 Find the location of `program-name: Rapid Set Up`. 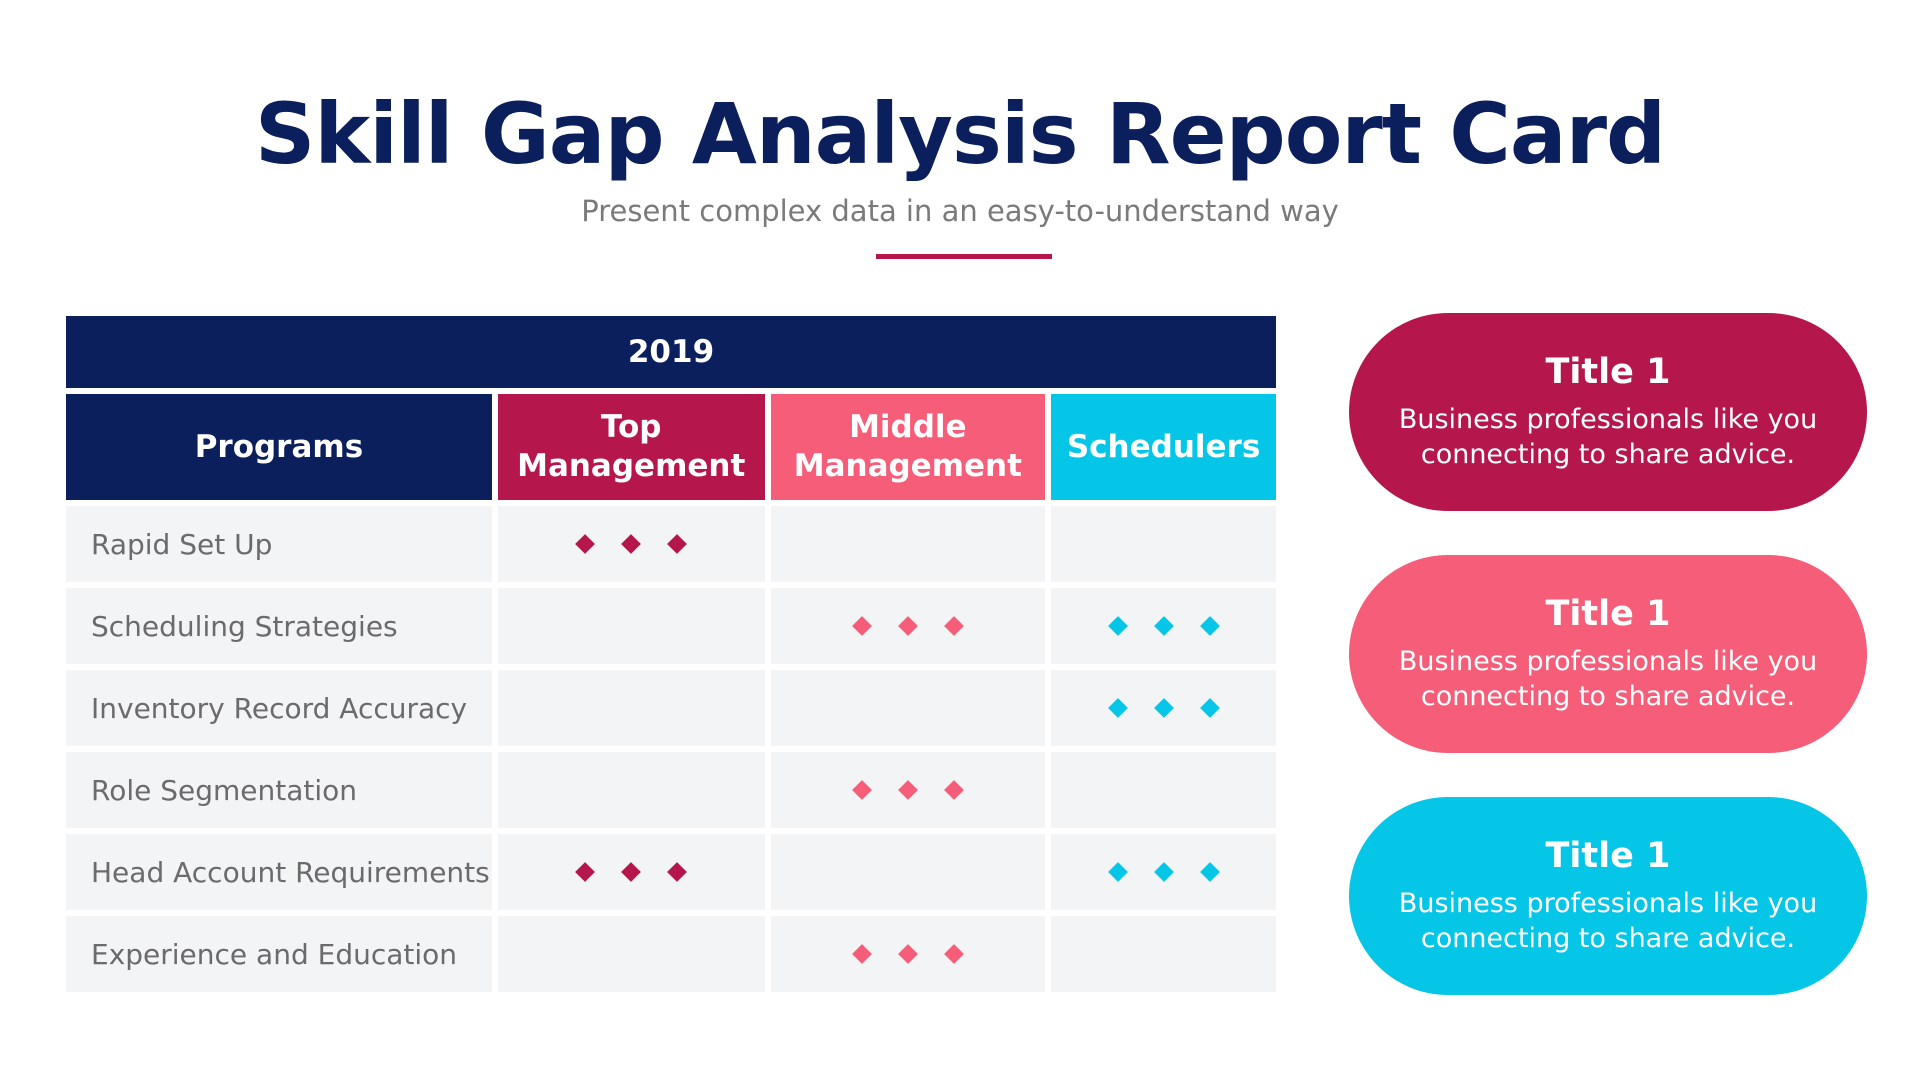

program-name: Rapid Set Up is located at coordinates (279, 544).